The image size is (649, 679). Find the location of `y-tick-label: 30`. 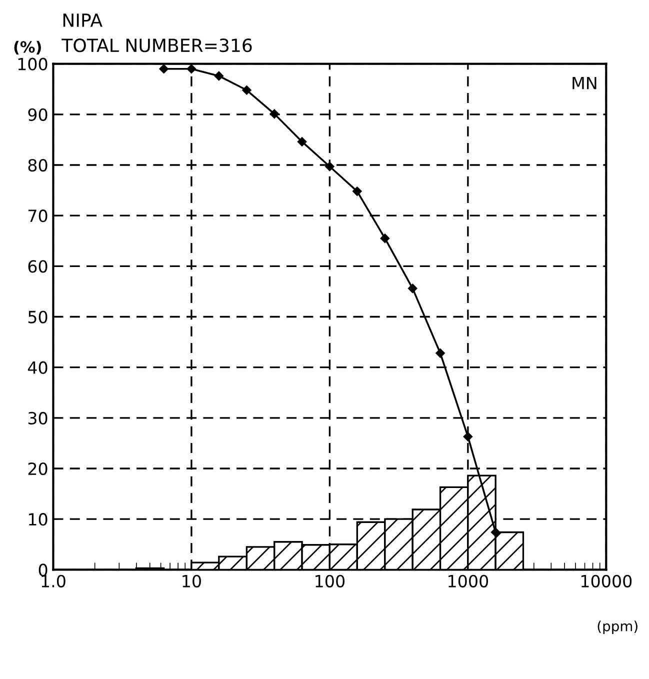

y-tick-label: 30 is located at coordinates (38, 418).